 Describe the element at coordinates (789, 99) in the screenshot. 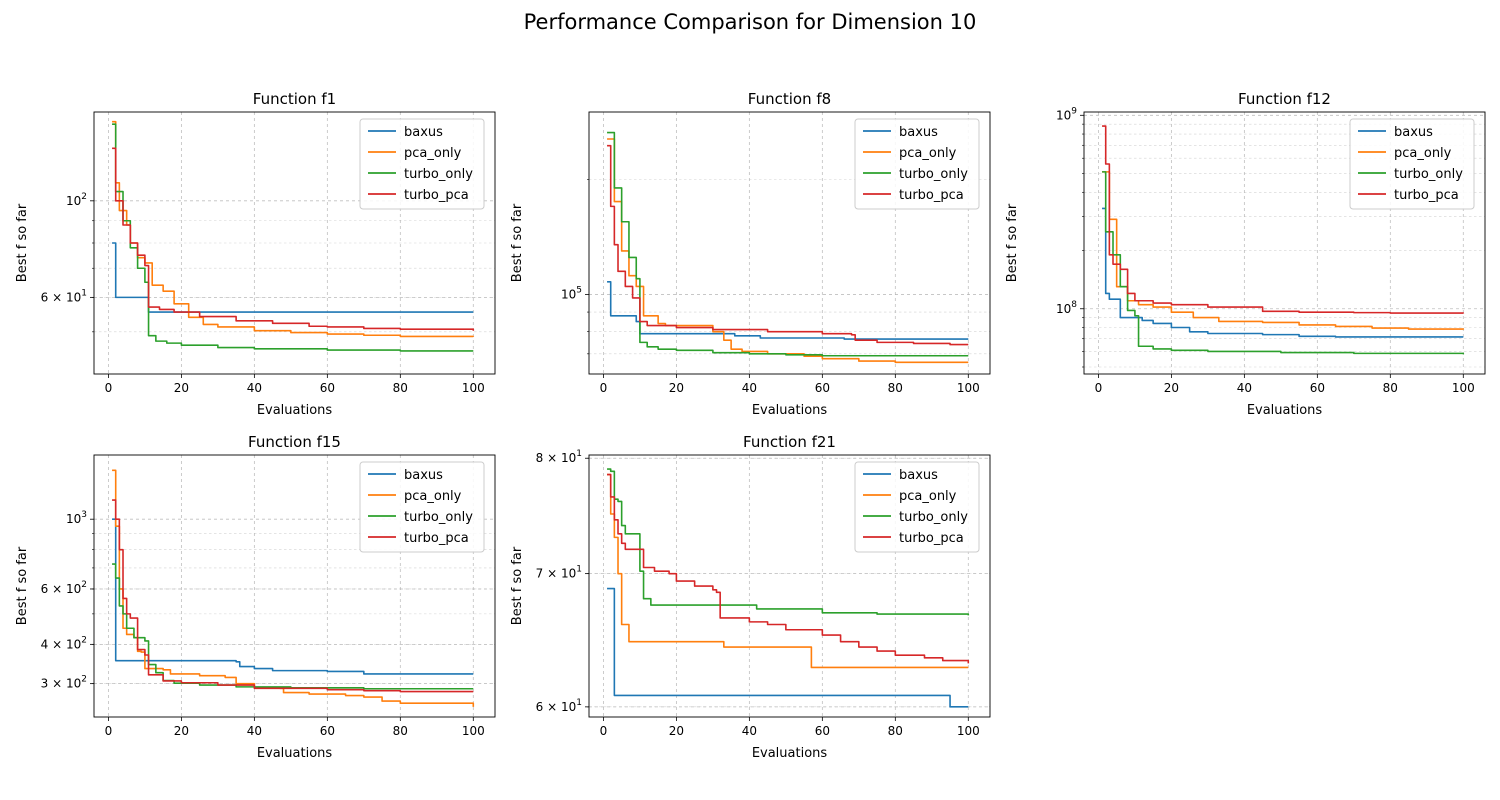

I see `subplot-title: Function f8` at that location.